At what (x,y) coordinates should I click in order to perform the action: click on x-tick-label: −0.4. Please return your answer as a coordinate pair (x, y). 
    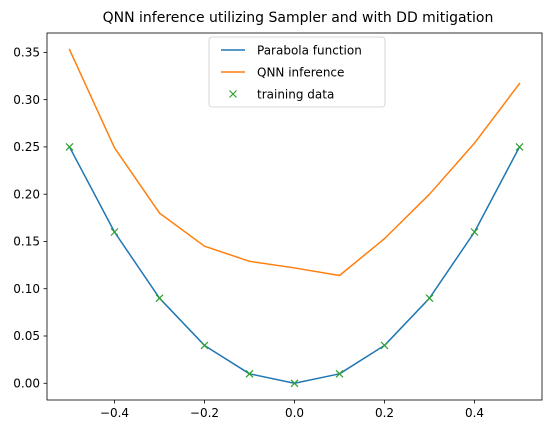
    Looking at the image, I should click on (114, 413).